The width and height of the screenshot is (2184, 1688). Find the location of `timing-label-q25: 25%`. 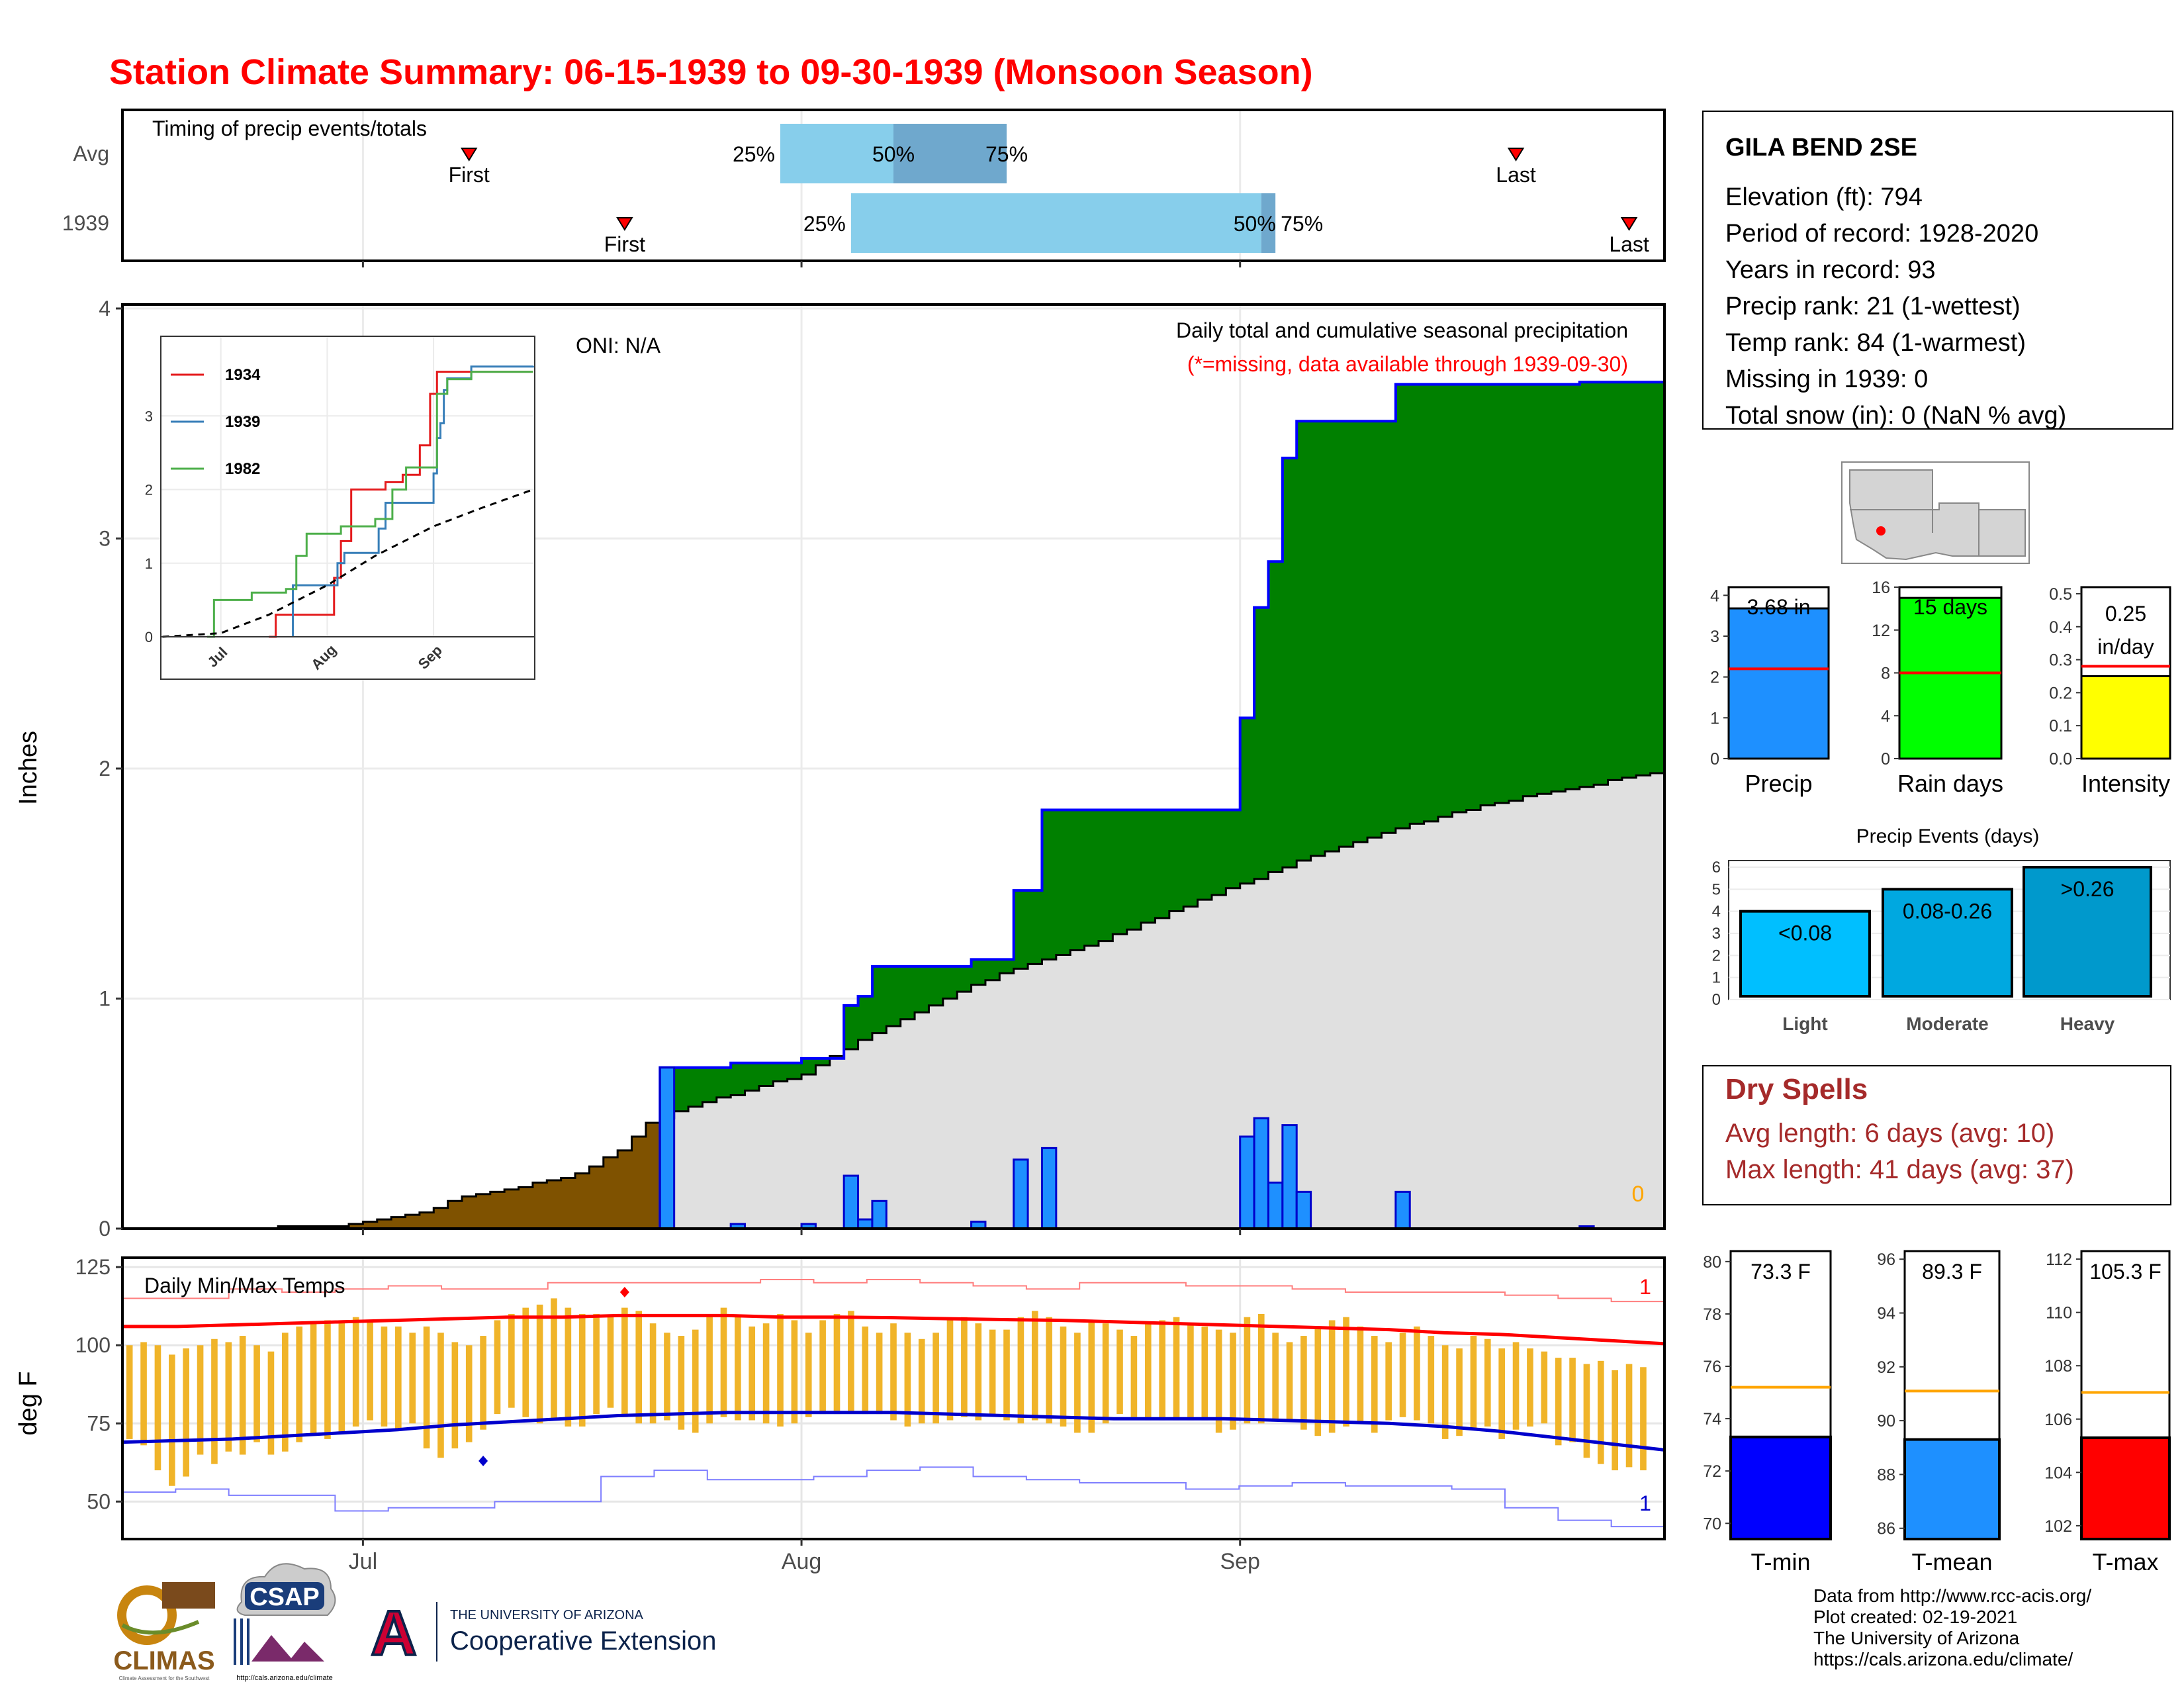

timing-label-q25: 25% is located at coordinates (754, 154).